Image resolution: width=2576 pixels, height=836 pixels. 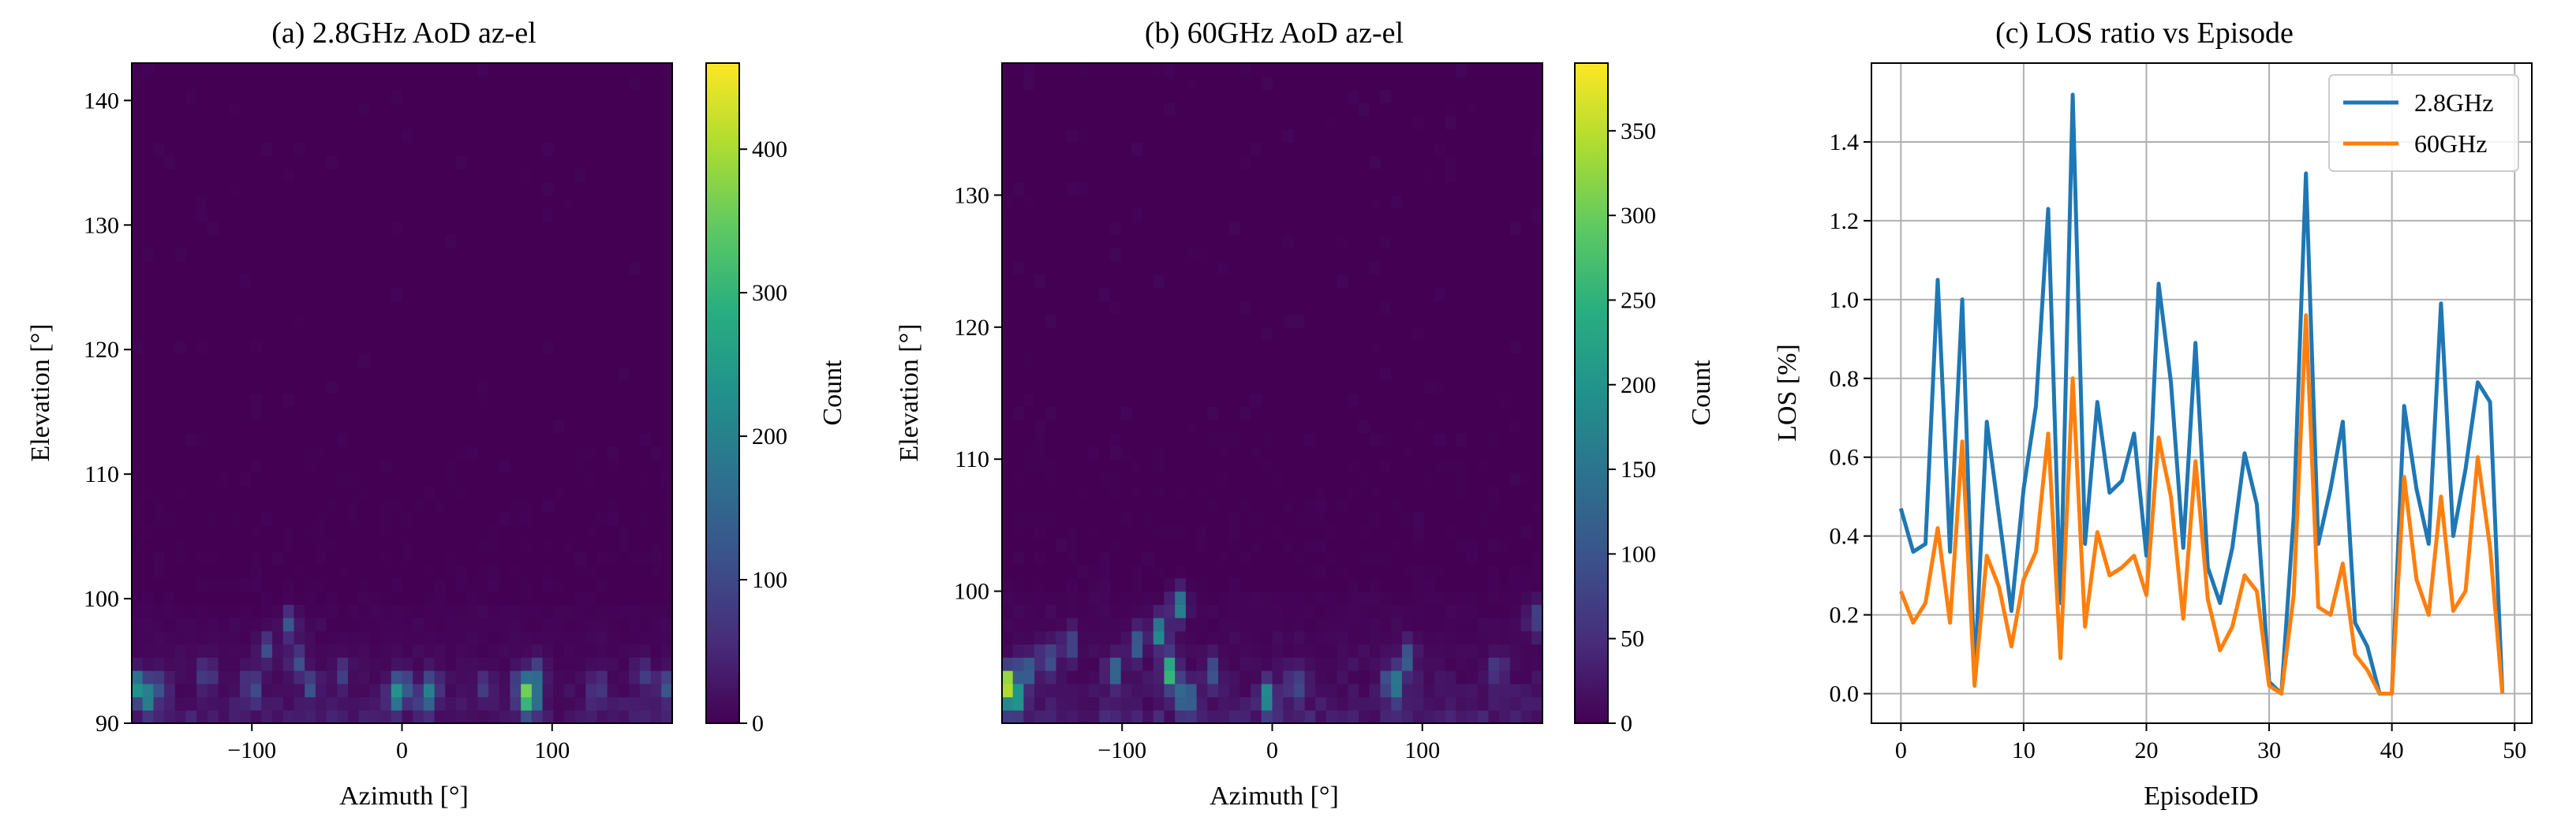 What do you see at coordinates (404, 33) in the screenshot?
I see `chart-title-a: (a) 2.8GHz AoD az-el` at bounding box center [404, 33].